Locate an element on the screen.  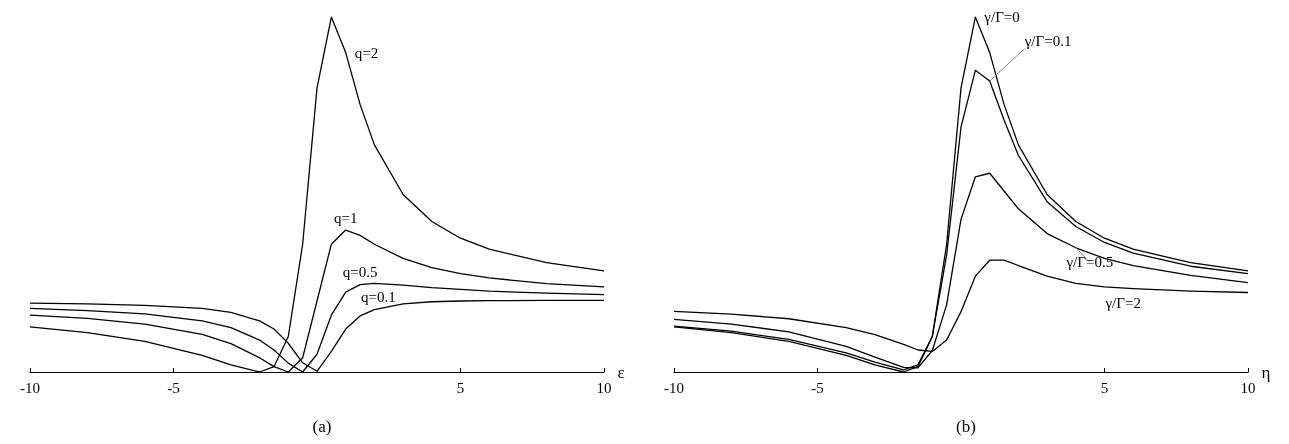
series-label: q=2 is located at coordinates (366, 52).